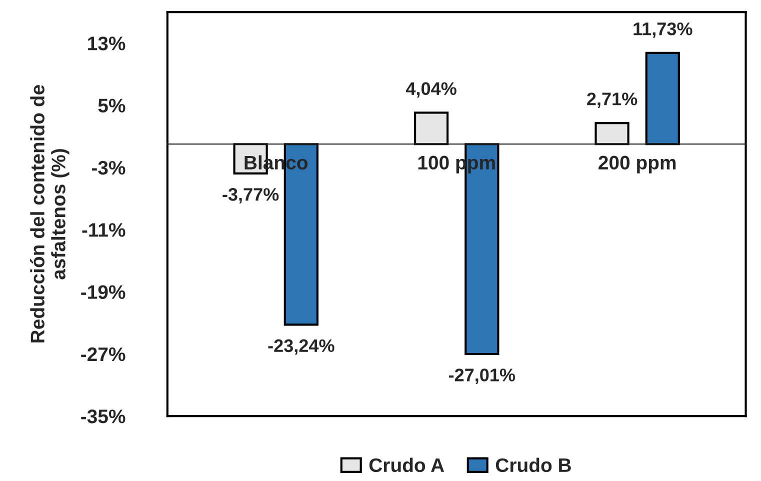  Describe the element at coordinates (533, 465) in the screenshot. I see `legend-label: Crudo B` at that location.